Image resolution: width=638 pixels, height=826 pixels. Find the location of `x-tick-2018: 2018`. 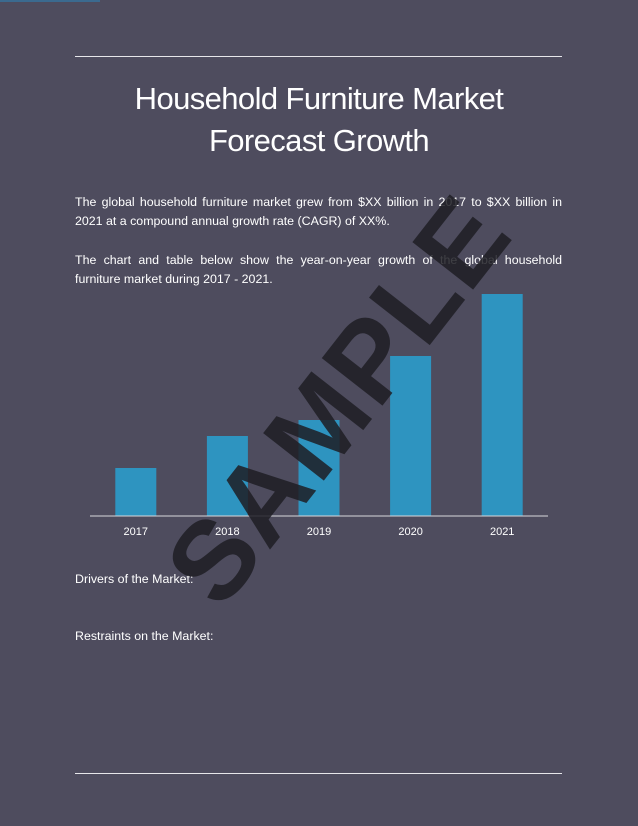

x-tick-2018: 2018 is located at coordinates (227, 532).